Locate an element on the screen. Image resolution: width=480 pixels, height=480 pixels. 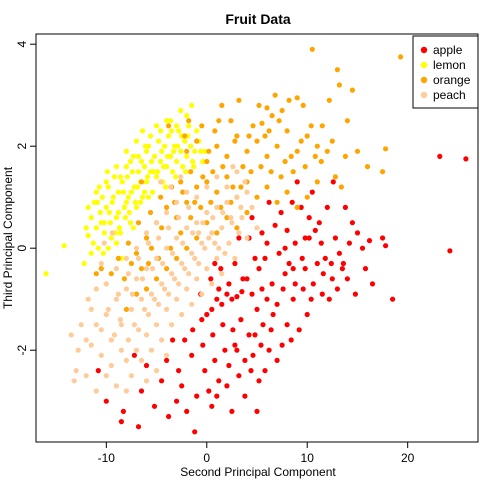
legend-label-peach: peach is located at coordinates (449, 95).